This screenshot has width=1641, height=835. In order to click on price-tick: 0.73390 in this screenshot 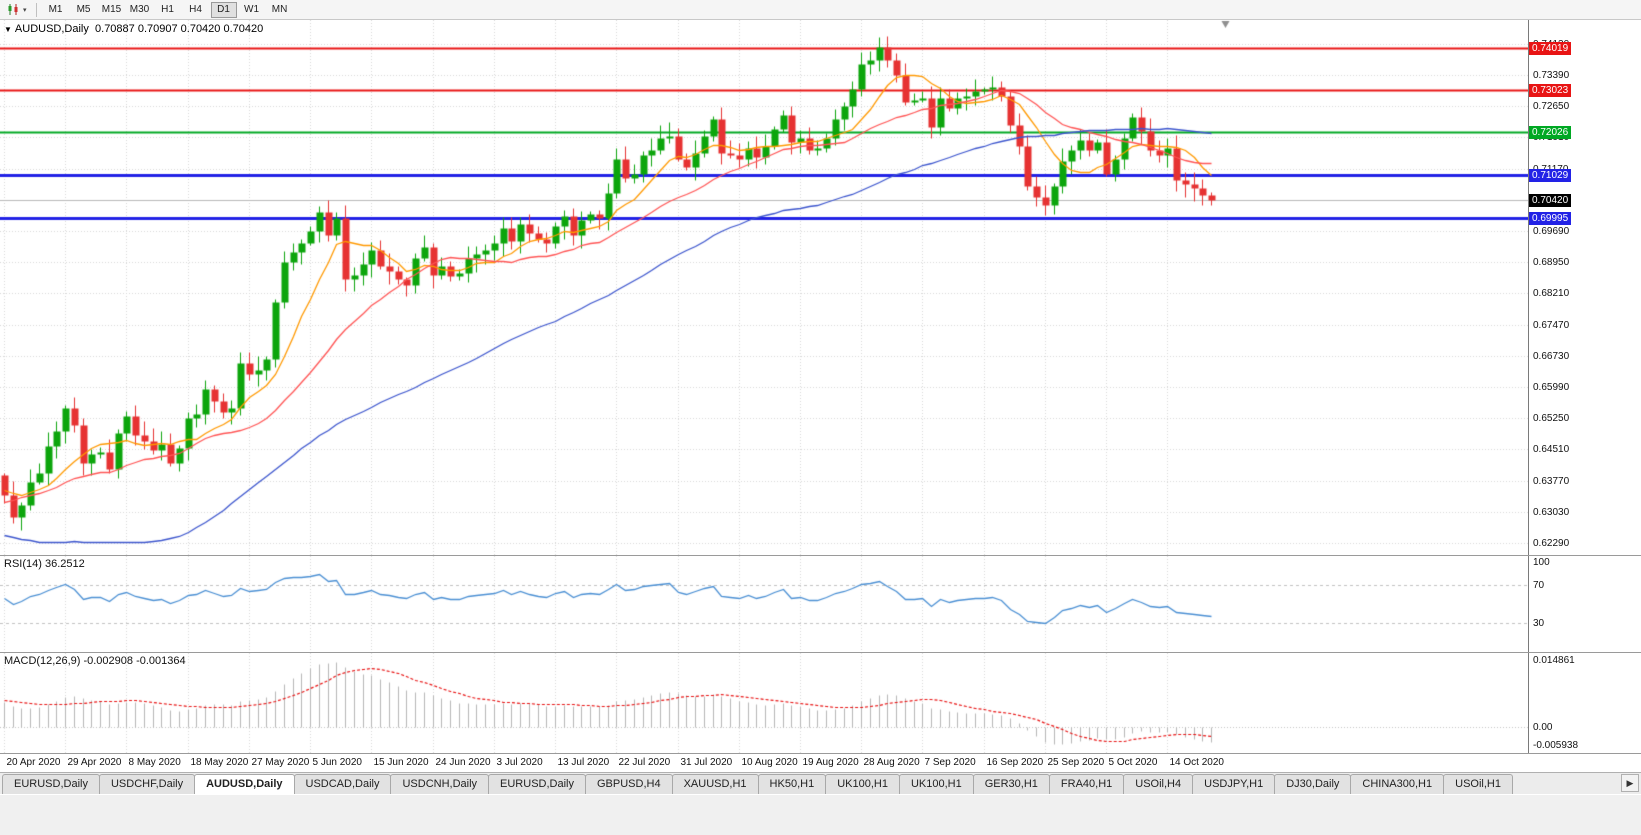, I will do `click(1551, 75)`.